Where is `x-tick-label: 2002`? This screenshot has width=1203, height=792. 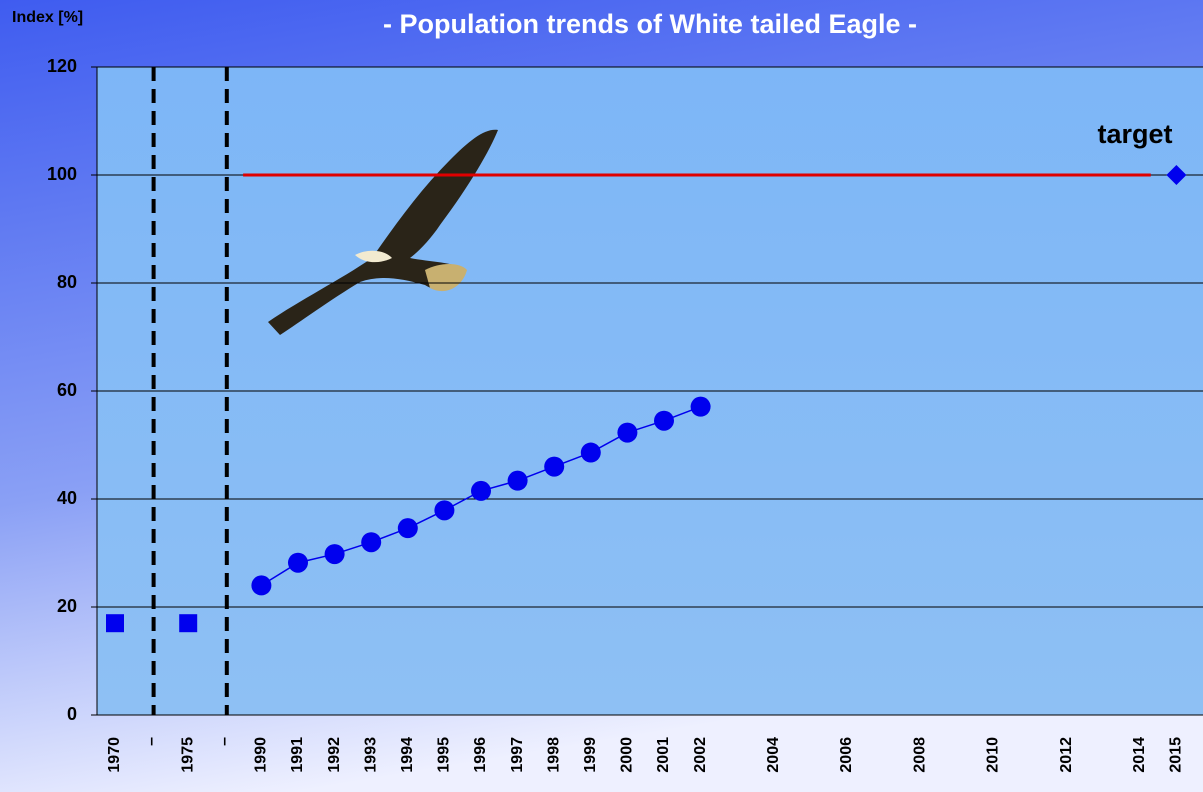
x-tick-label: 2002 is located at coordinates (700, 755).